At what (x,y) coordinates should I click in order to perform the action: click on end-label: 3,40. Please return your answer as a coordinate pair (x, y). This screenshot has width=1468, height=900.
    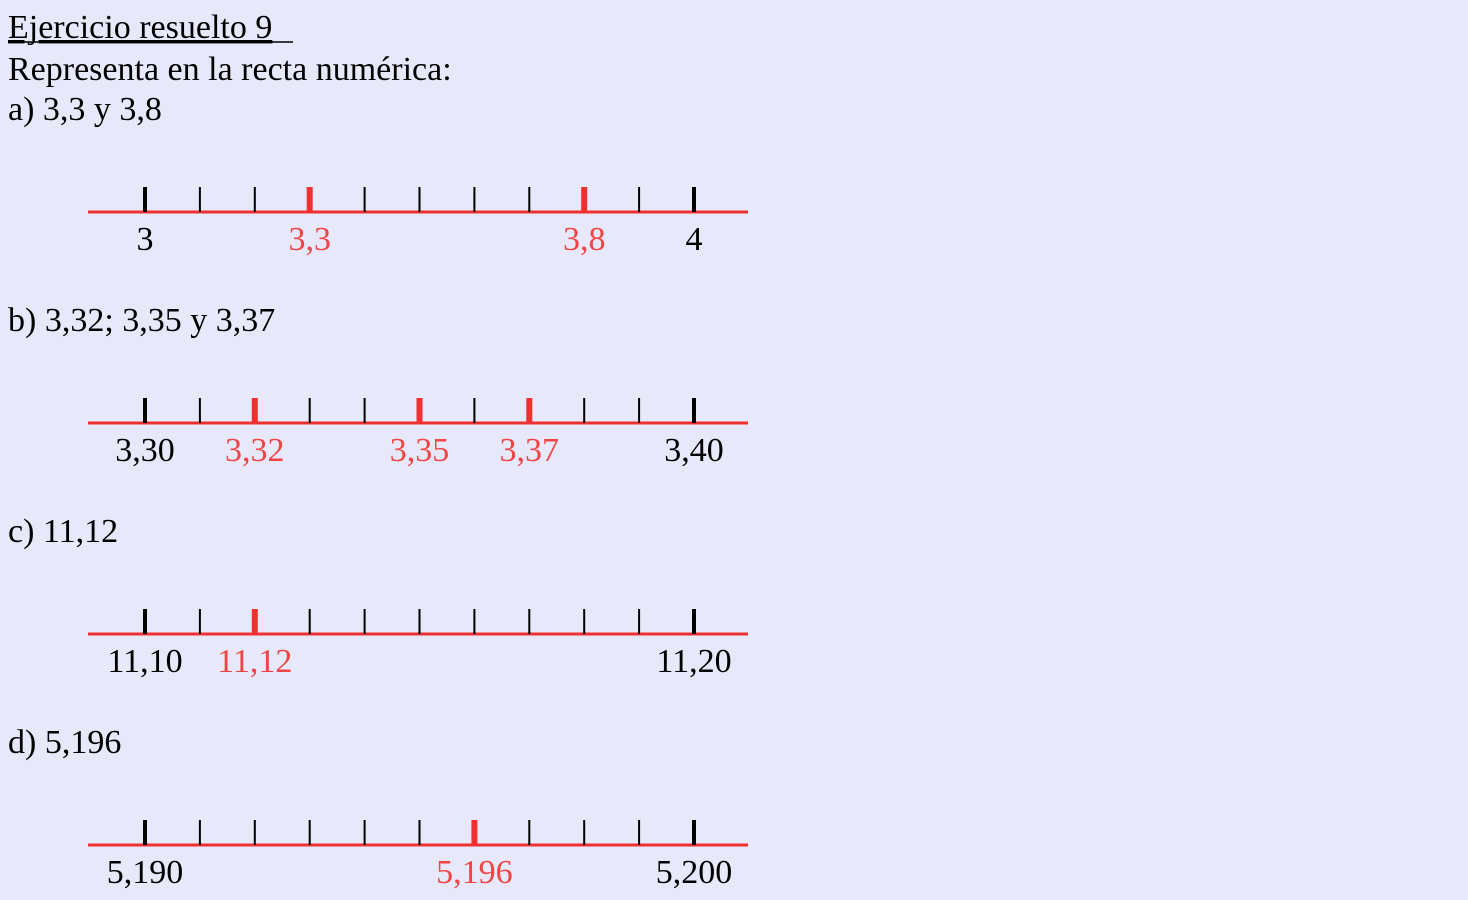
    Looking at the image, I should click on (694, 450).